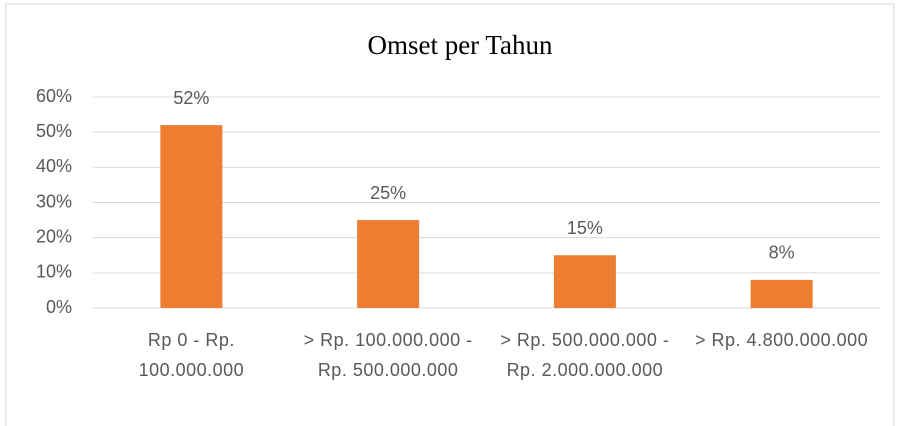 The height and width of the screenshot is (426, 897). I want to click on data-label: 8%, so click(782, 253).